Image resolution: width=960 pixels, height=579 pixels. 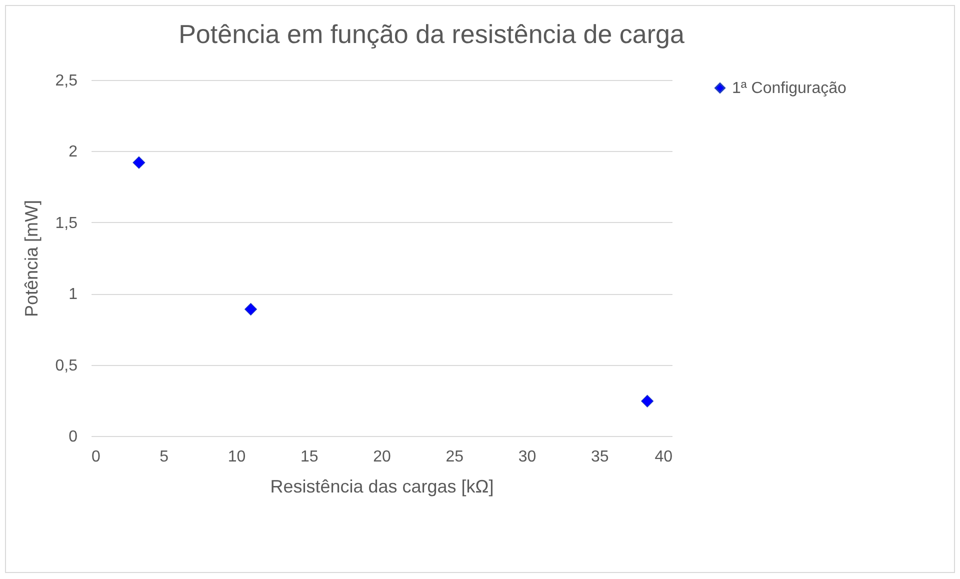 What do you see at coordinates (789, 88) in the screenshot?
I see `legend-label: 1ª Configuração` at bounding box center [789, 88].